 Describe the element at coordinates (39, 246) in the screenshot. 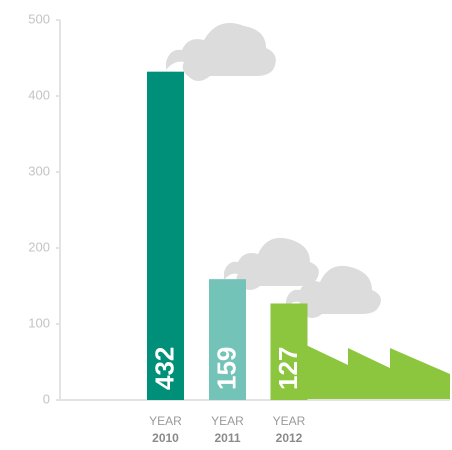

I see `y-tick-label: 200` at that location.